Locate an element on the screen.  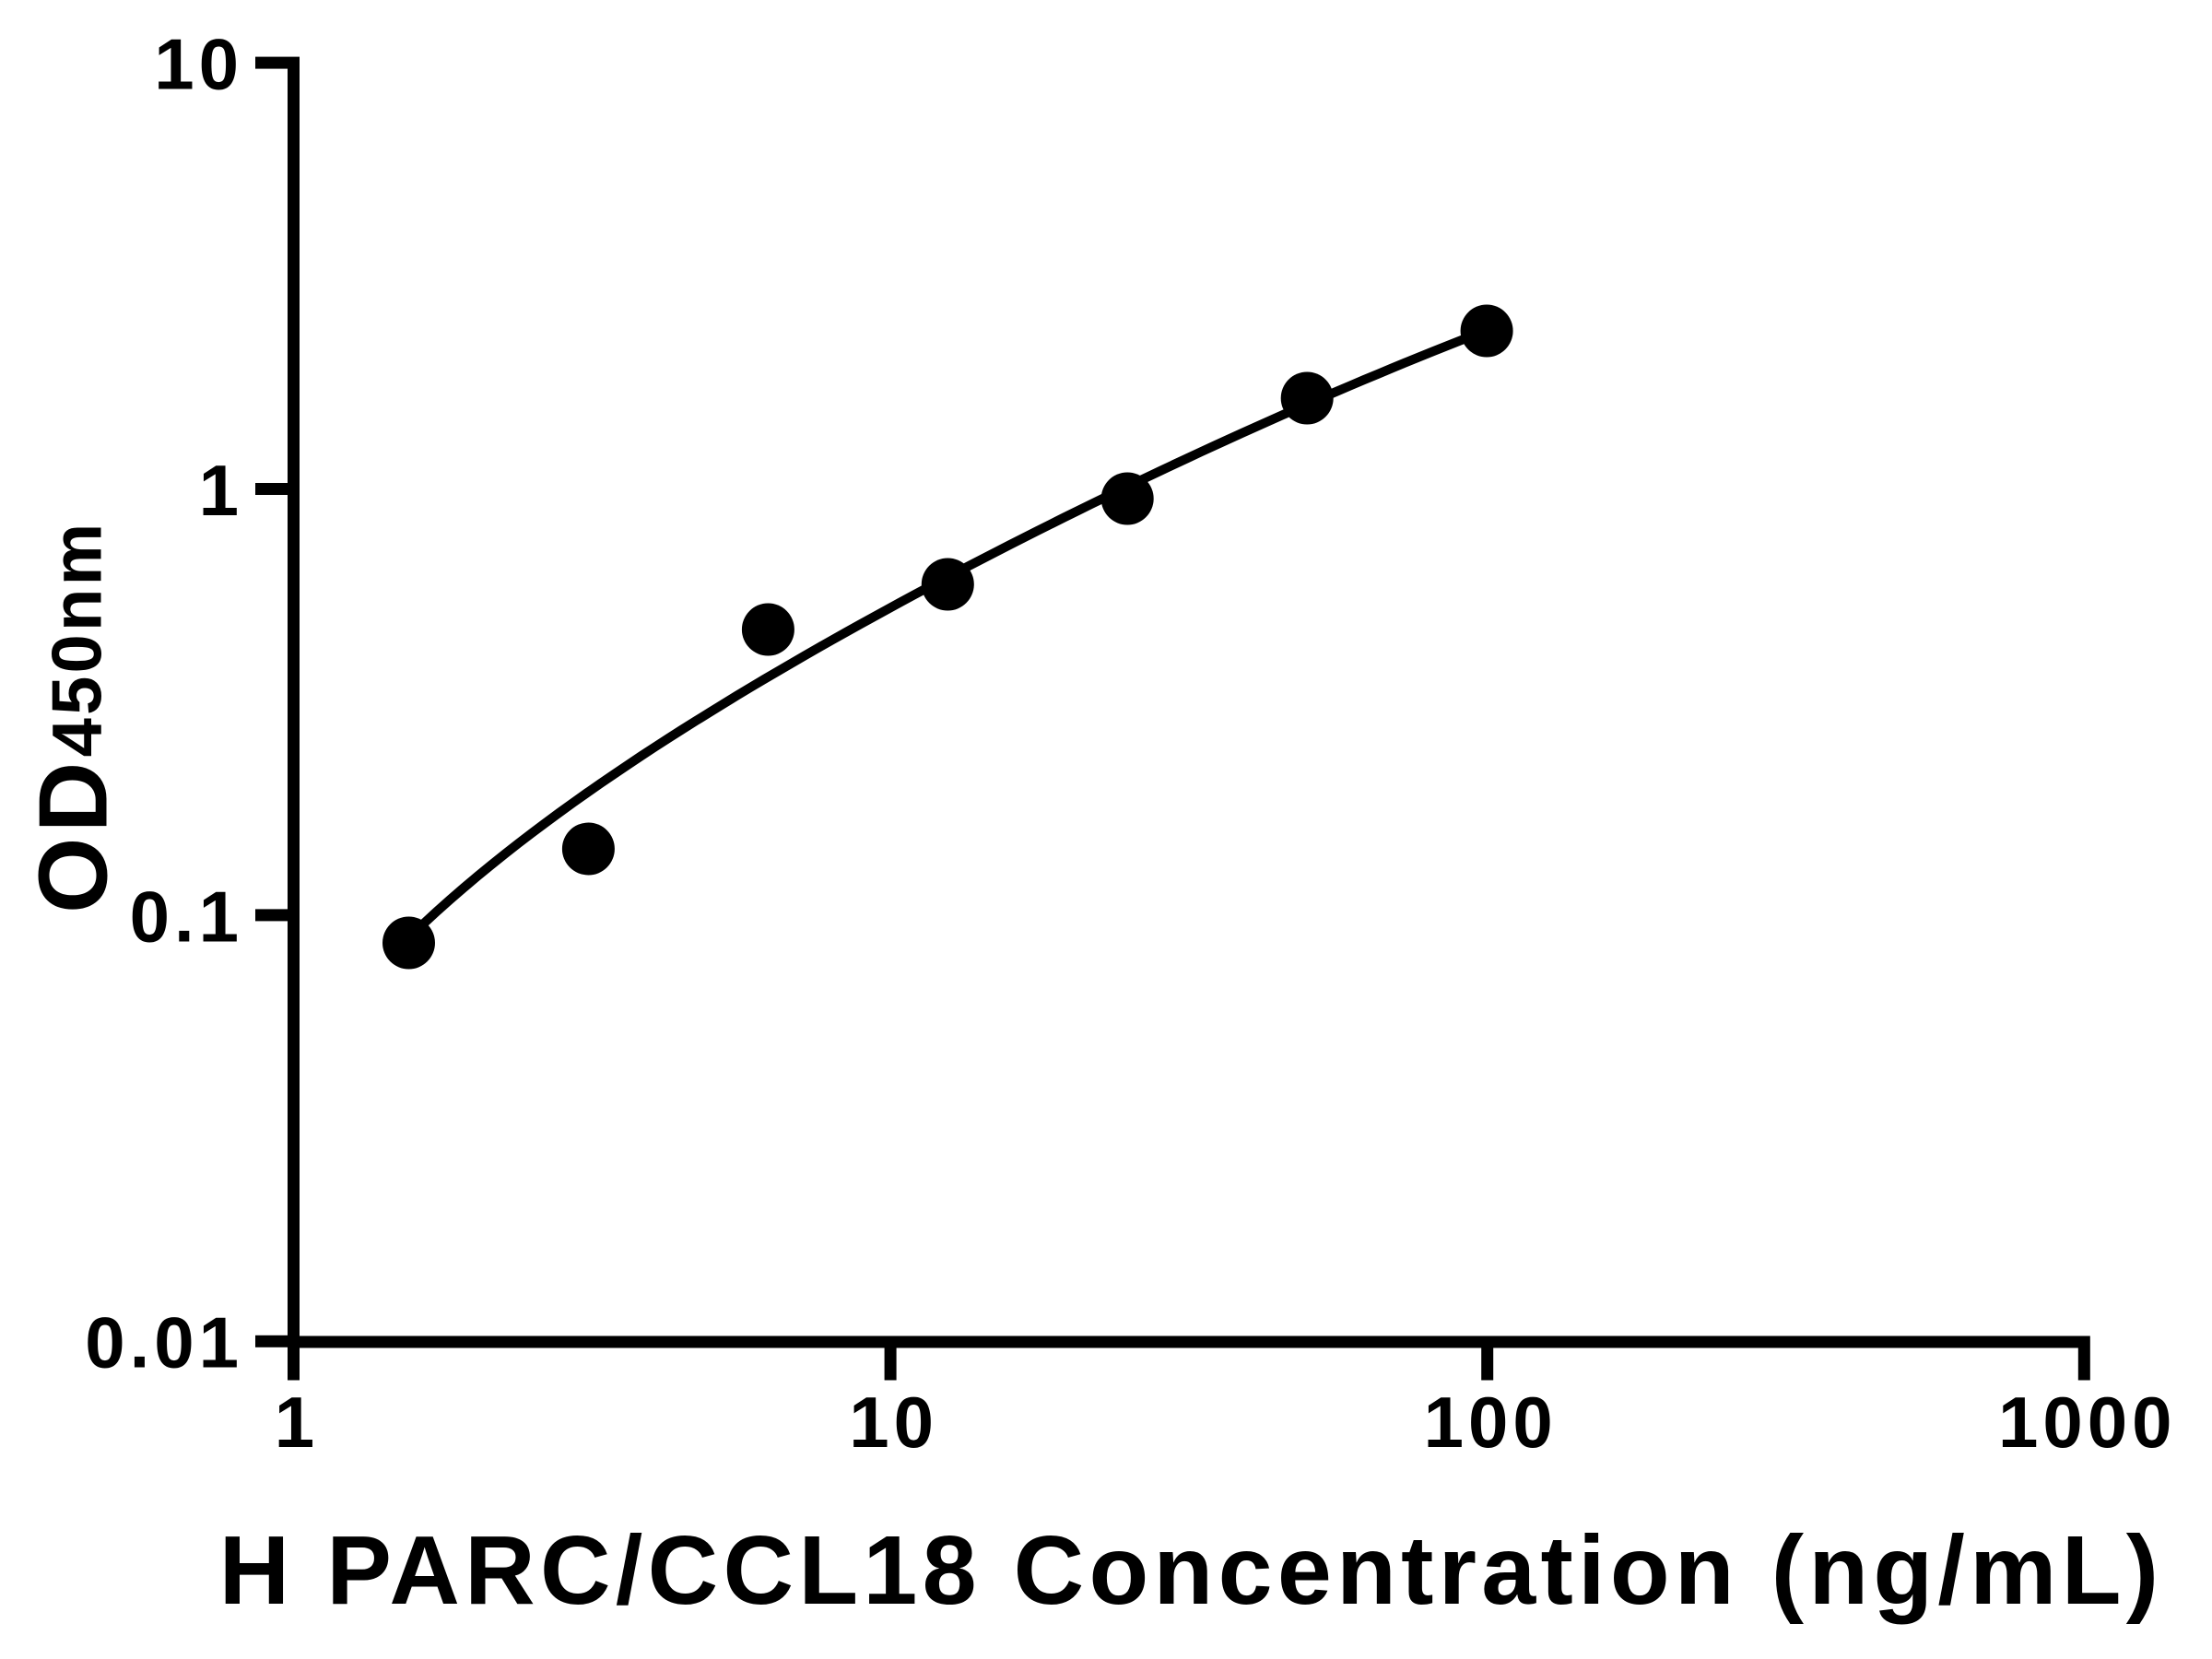
svg-text: 100 is located at coordinates (1491, 1422).